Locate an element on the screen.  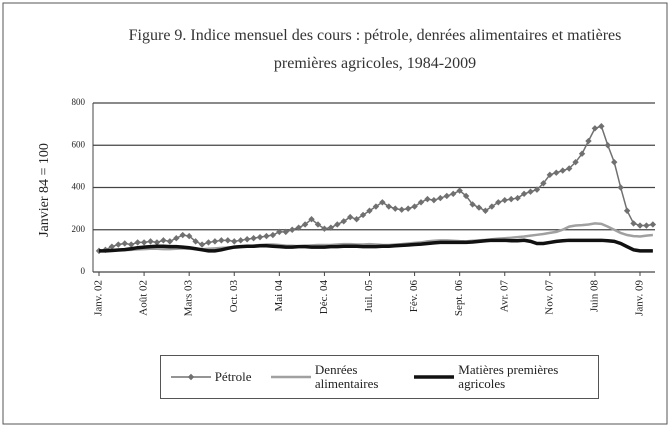
y-axis-title: Janvier 84 = 100 is located at coordinates (44, 190).